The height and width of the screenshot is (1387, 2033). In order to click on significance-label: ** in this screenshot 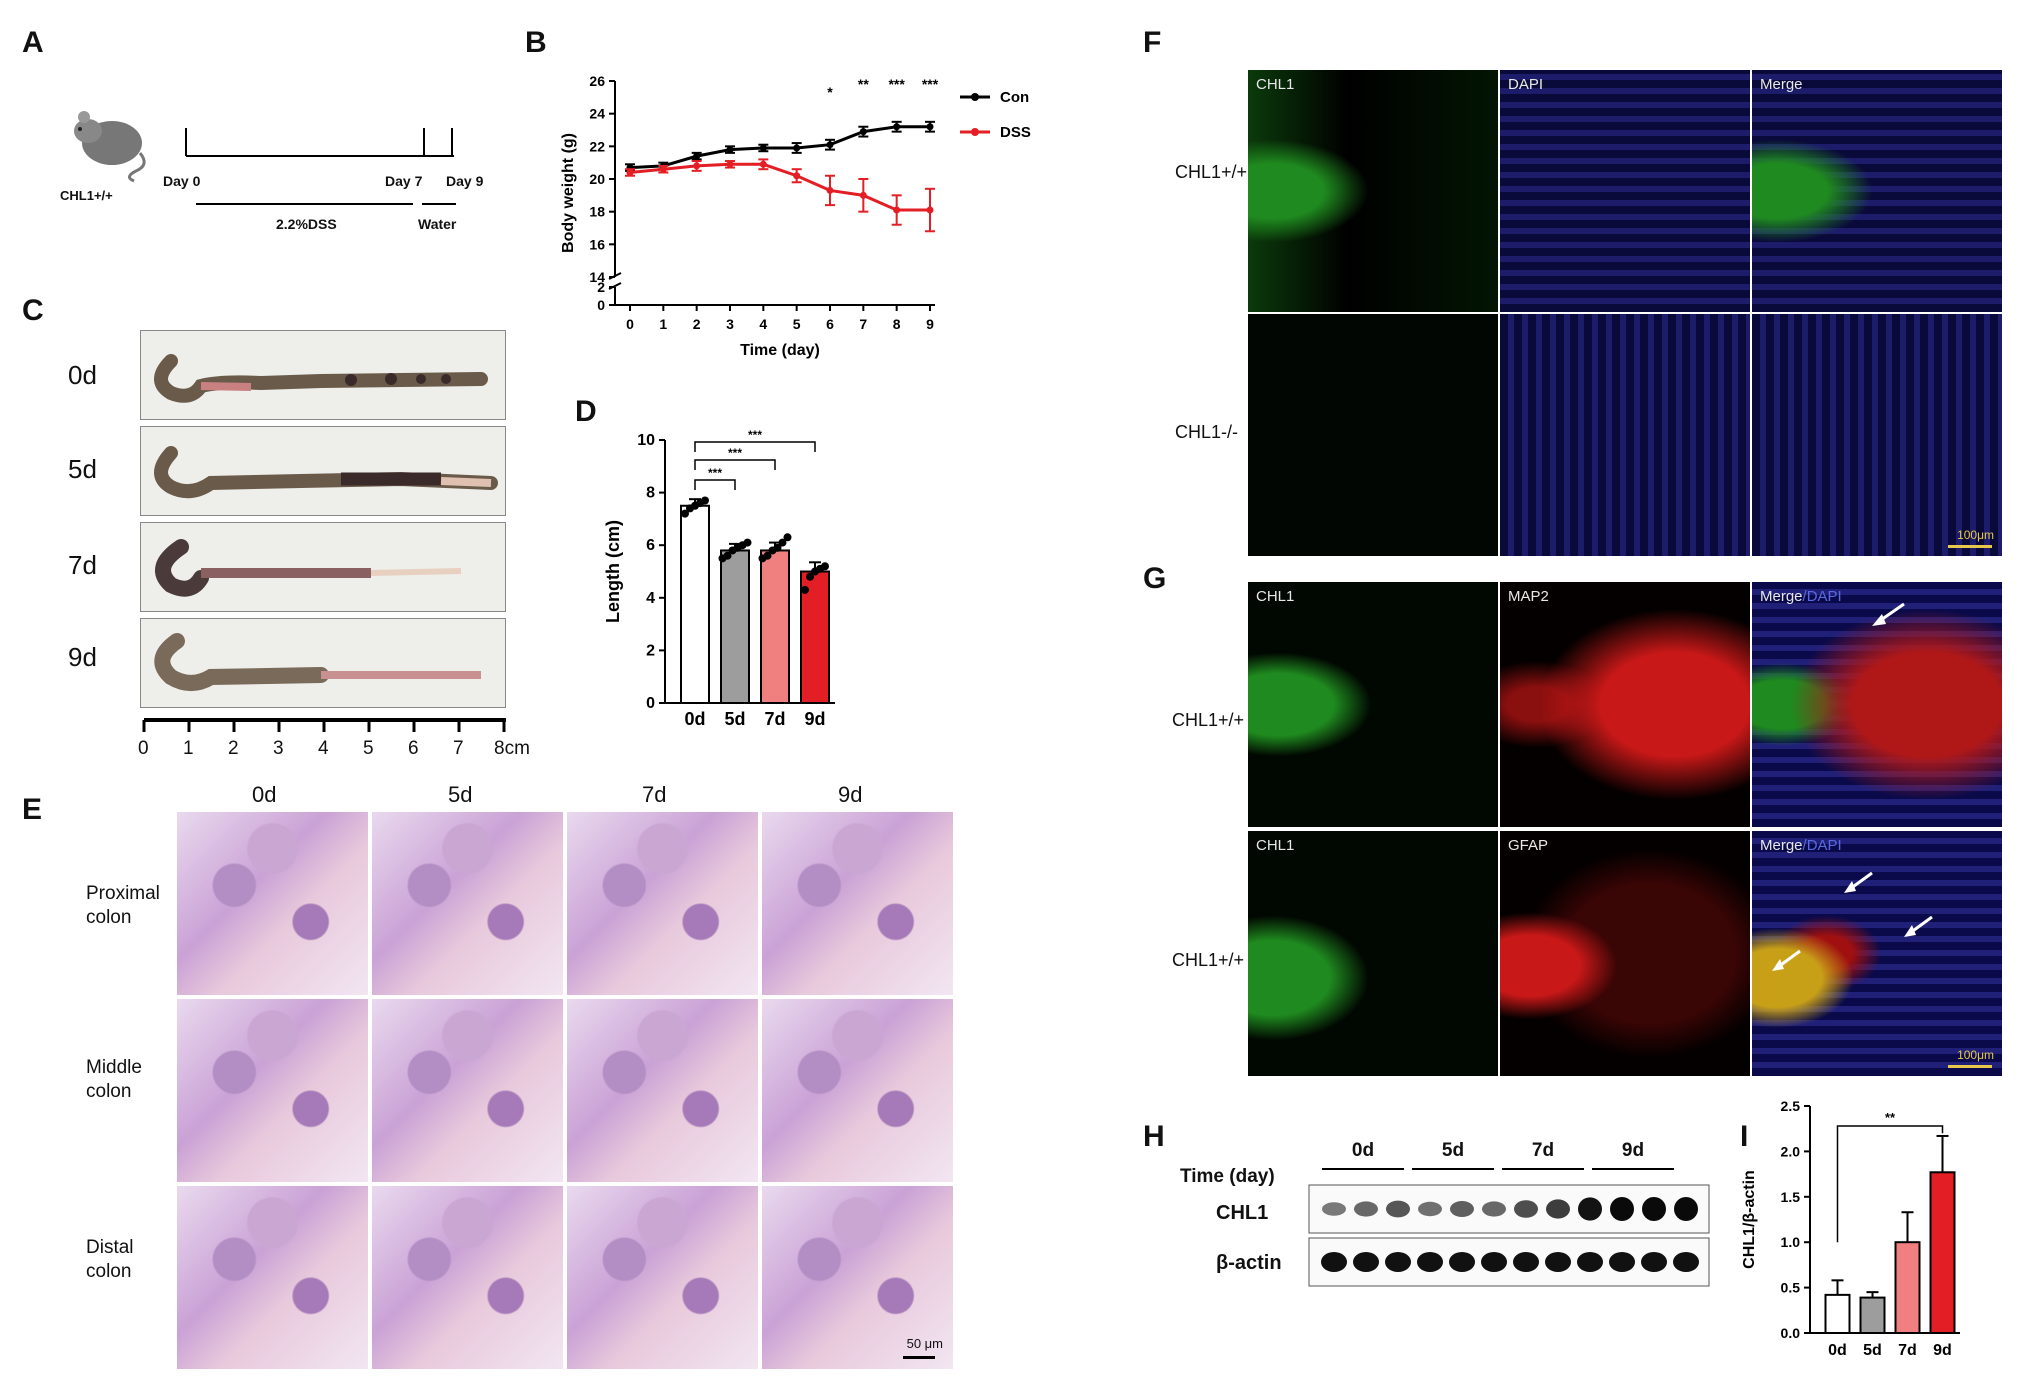, I will do `click(863, 84)`.